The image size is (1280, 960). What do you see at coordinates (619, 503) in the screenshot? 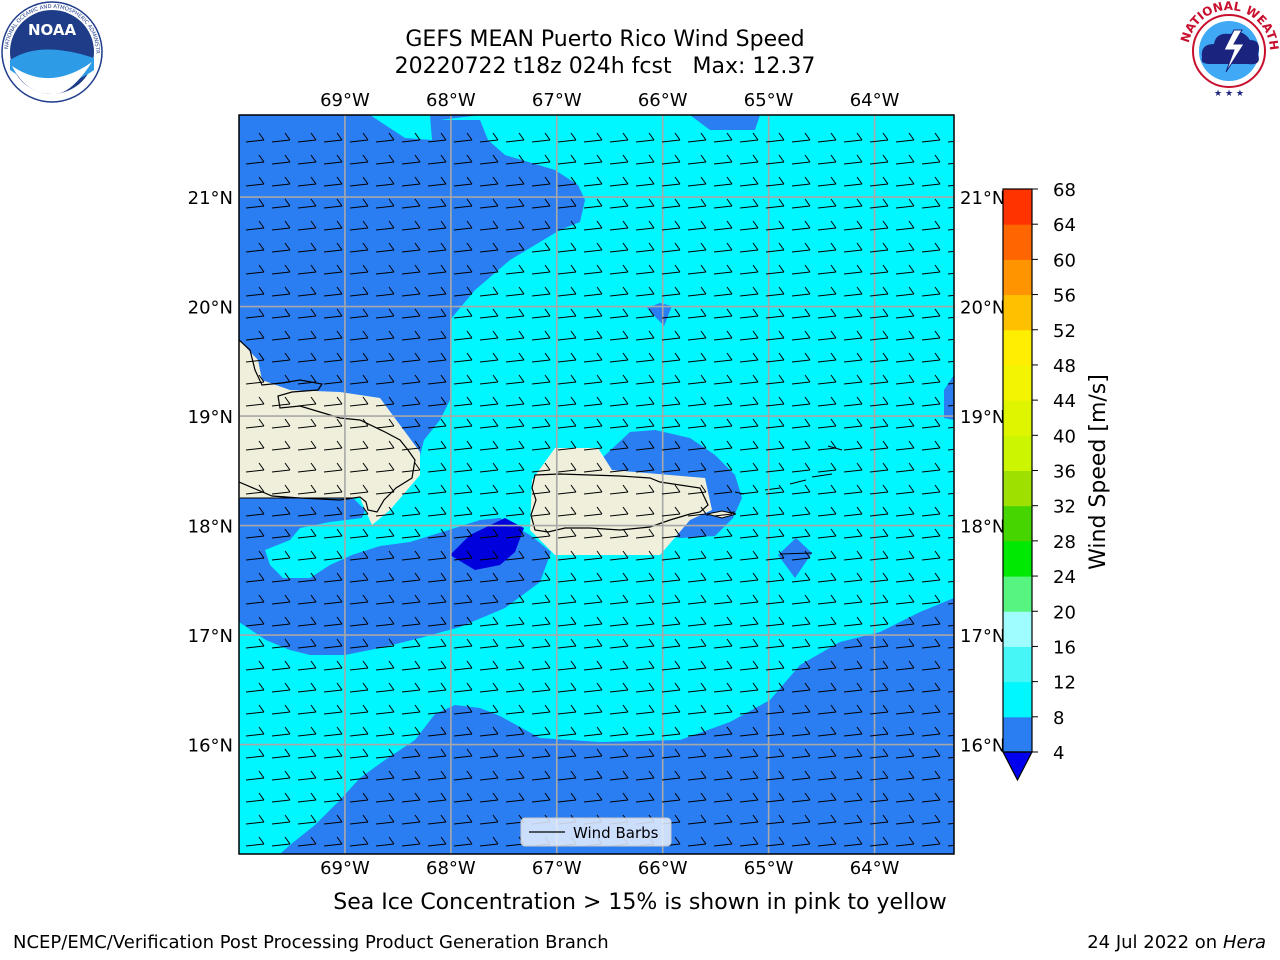
I see `coast-puerto-rico` at bounding box center [619, 503].